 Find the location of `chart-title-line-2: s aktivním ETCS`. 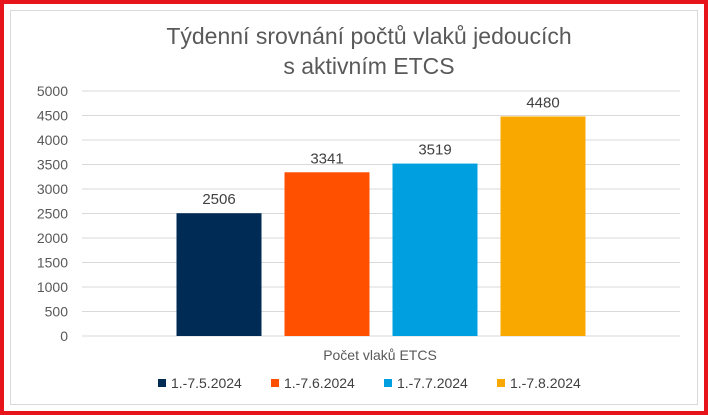

chart-title-line-2: s aktivním ETCS is located at coordinates (368, 66).